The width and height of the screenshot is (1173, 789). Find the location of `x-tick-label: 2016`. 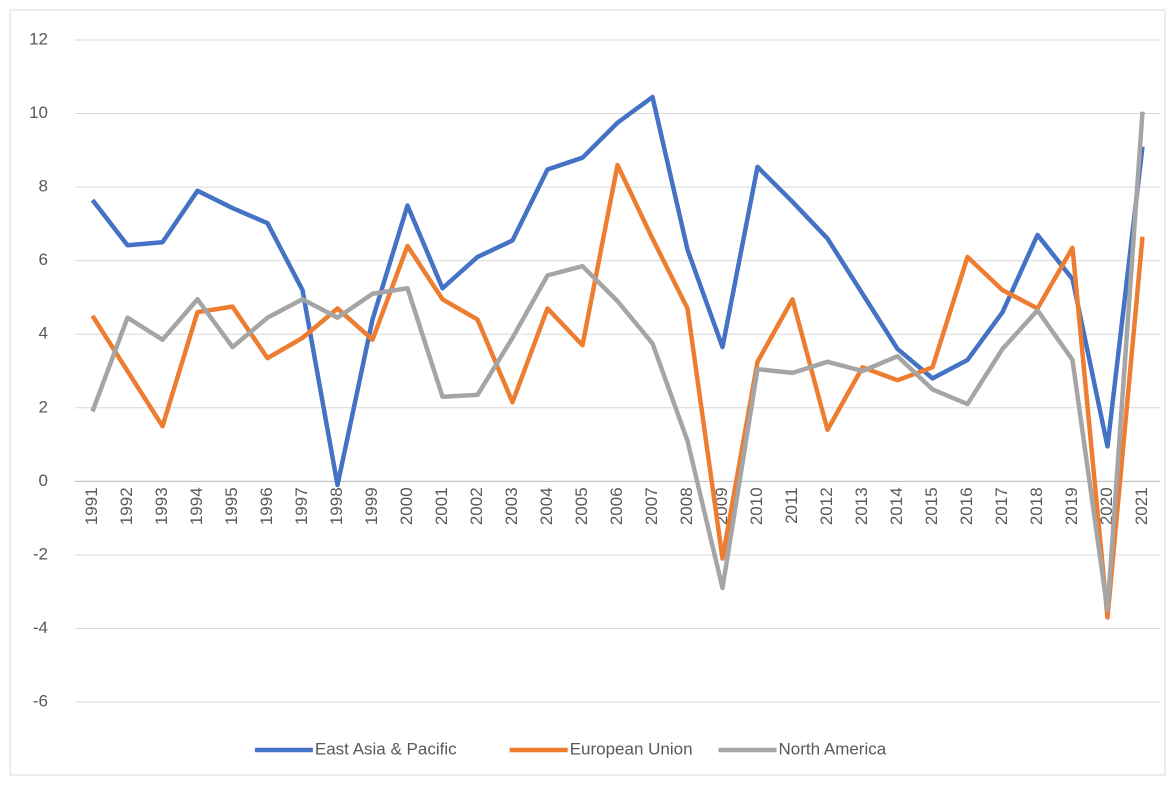

x-tick-label: 2016 is located at coordinates (966, 506).